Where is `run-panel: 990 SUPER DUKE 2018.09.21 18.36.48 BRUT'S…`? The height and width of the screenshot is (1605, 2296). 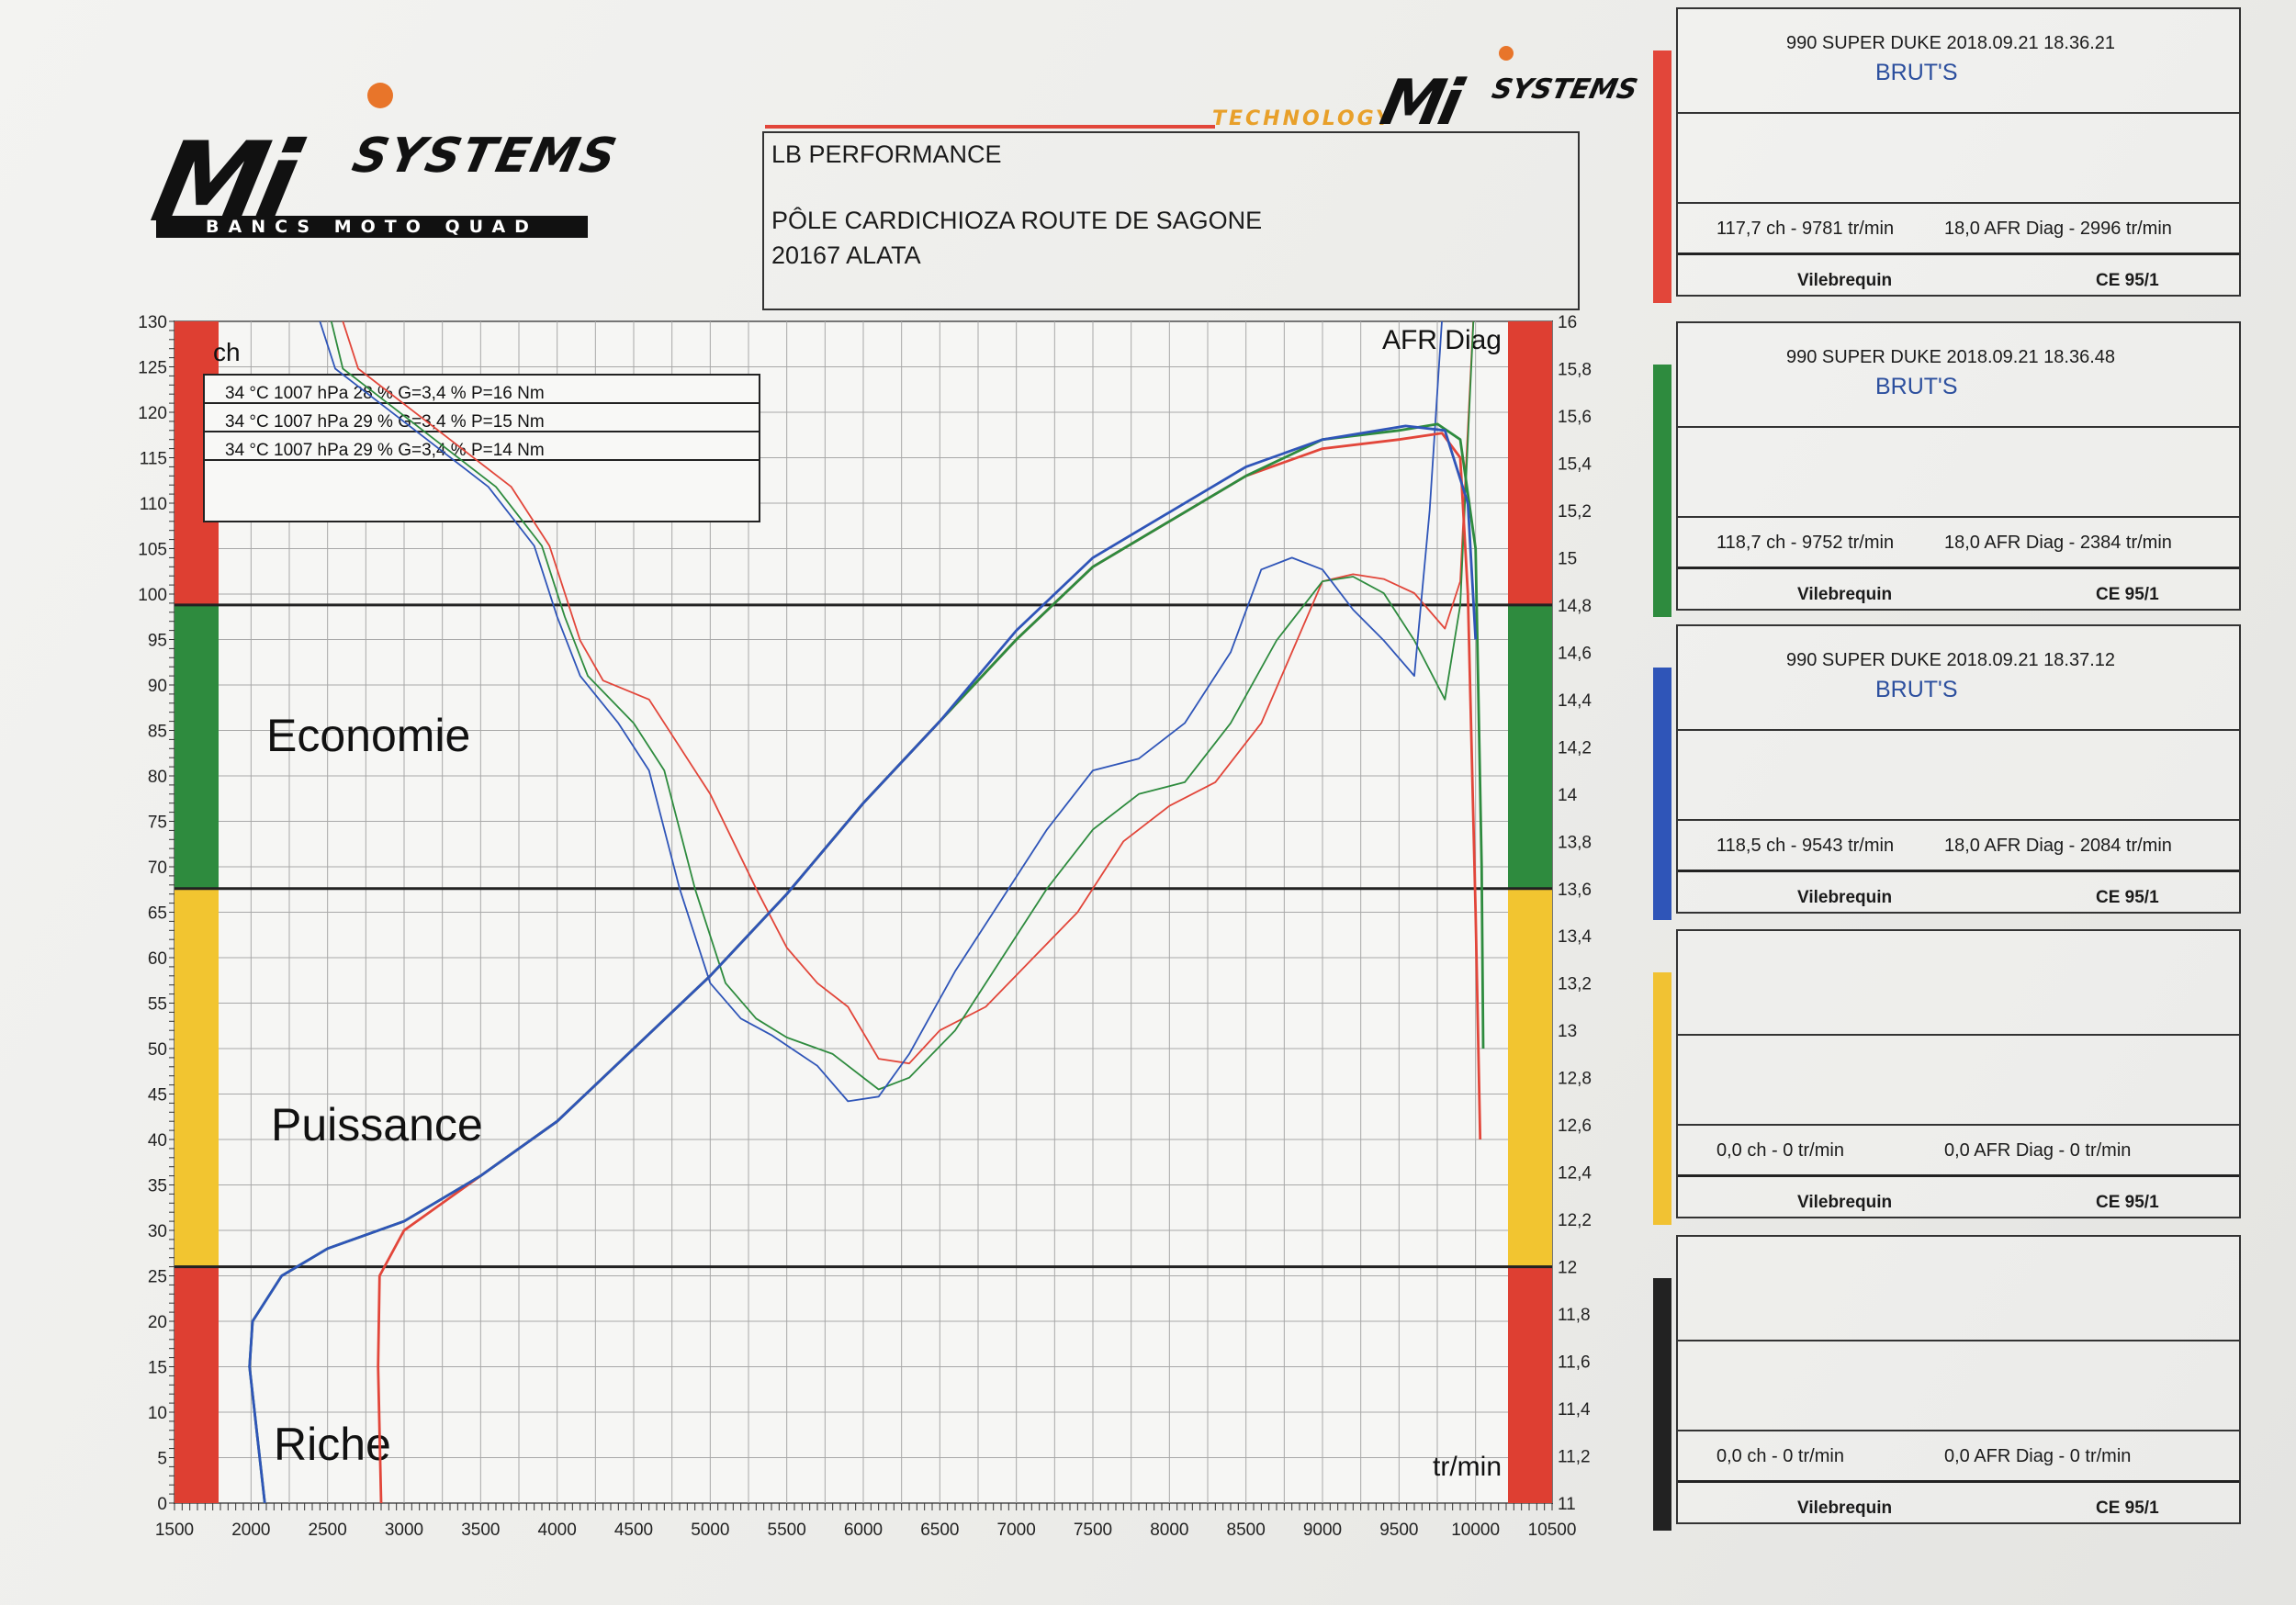 run-panel: 990 SUPER DUKE 2018.09.21 18.36.48 BRUT'S… is located at coordinates (1958, 466).